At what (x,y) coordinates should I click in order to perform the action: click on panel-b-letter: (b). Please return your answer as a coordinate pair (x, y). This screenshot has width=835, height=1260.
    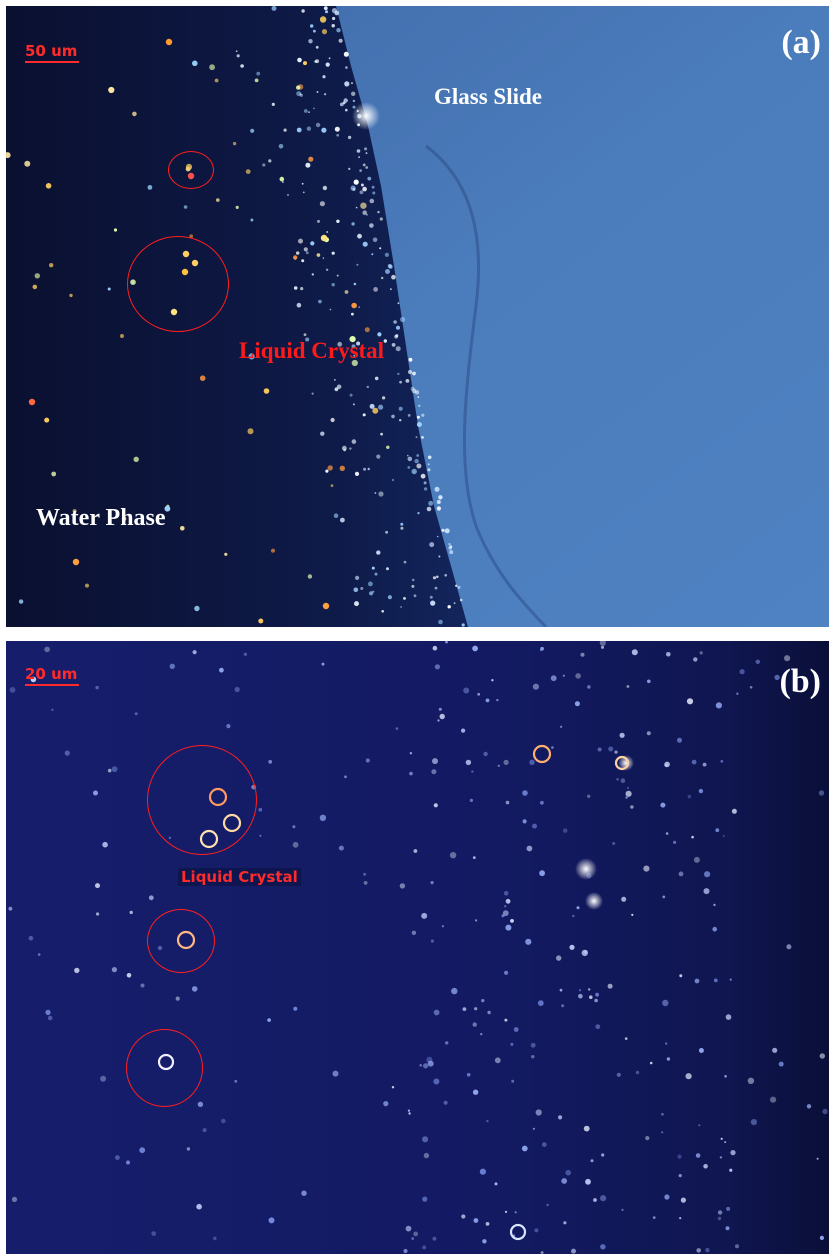
    Looking at the image, I should click on (800, 681).